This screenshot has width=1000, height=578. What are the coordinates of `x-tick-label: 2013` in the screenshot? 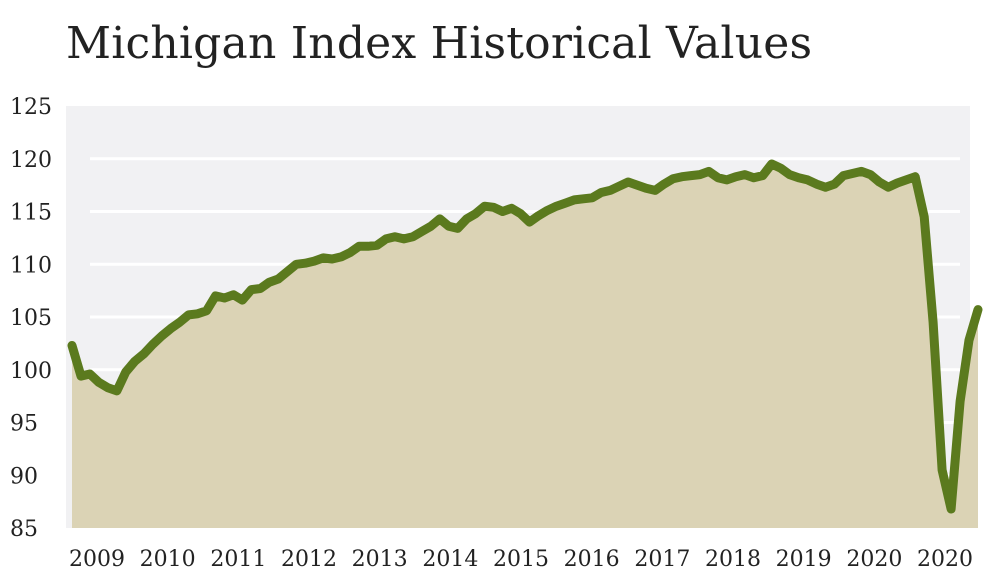 It's located at (380, 559).